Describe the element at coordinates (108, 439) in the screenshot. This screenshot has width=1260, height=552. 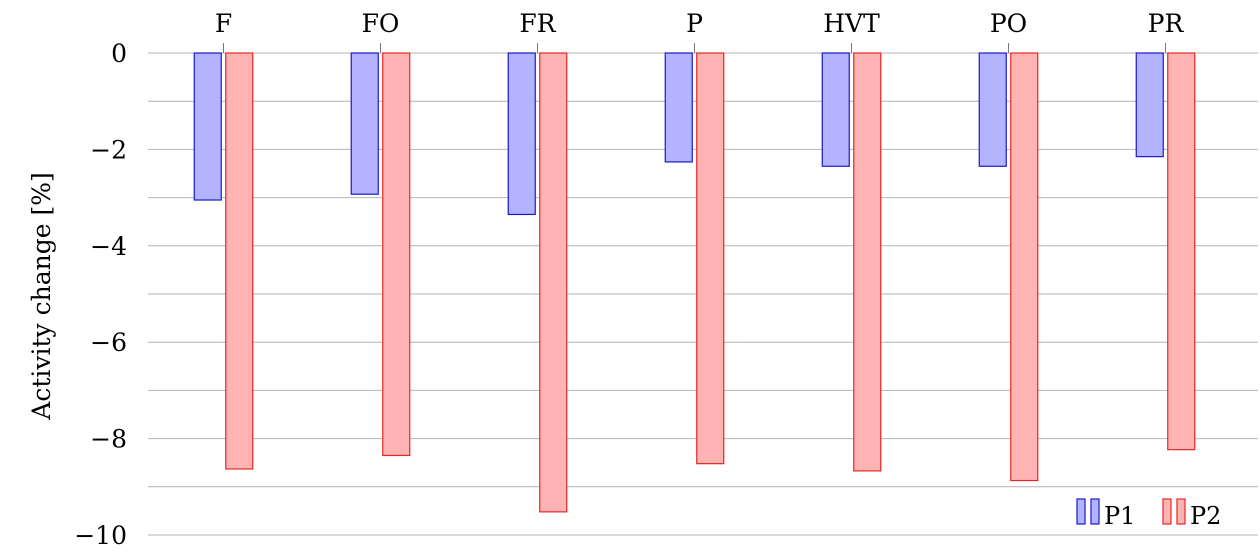
I see `y-tick-label: −8` at that location.